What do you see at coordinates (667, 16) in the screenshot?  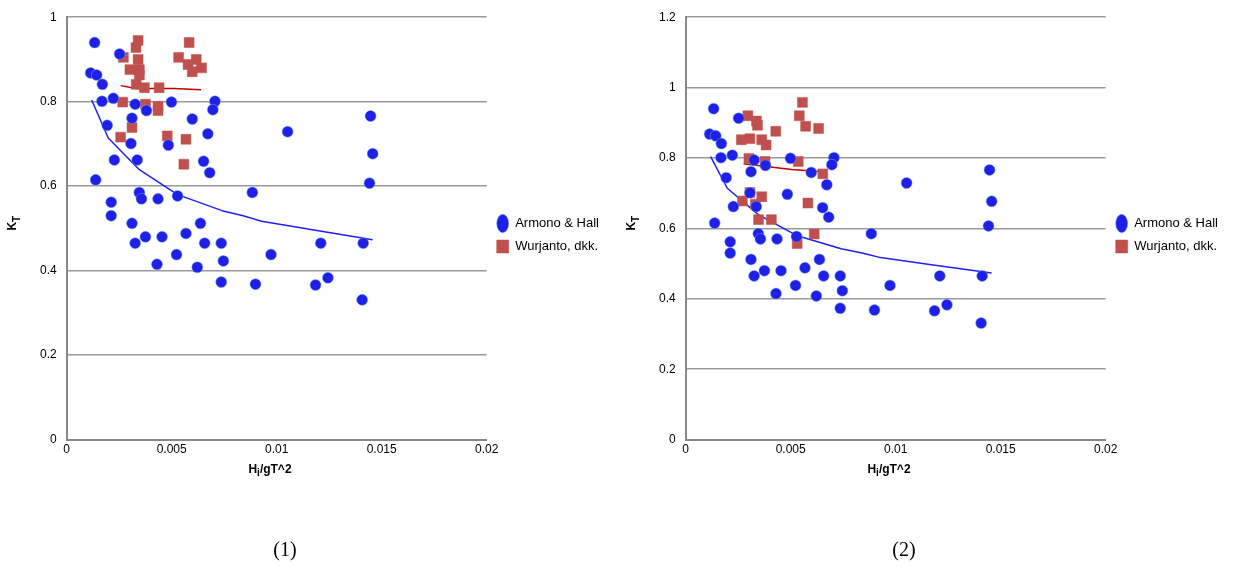 I see `y-tick-label: 1.2` at bounding box center [667, 16].